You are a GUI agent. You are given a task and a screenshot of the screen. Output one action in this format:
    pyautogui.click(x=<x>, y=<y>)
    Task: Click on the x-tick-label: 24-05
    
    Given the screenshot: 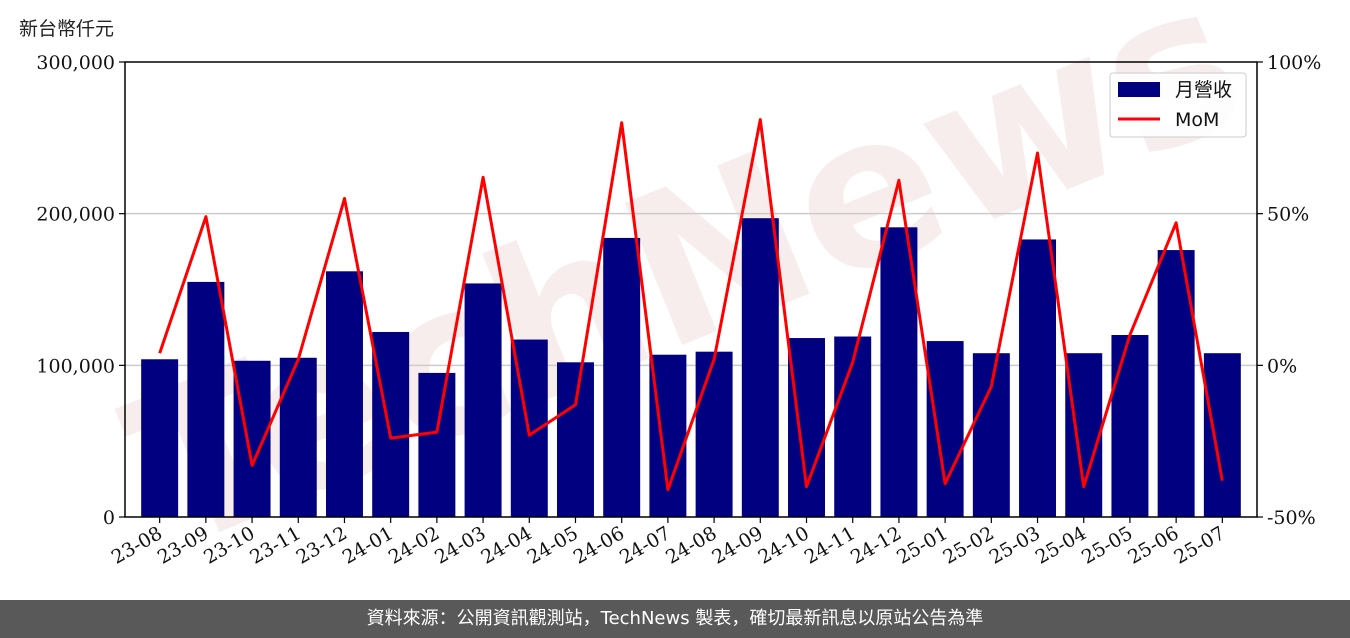 What is the action you would take?
    pyautogui.click(x=553, y=545)
    